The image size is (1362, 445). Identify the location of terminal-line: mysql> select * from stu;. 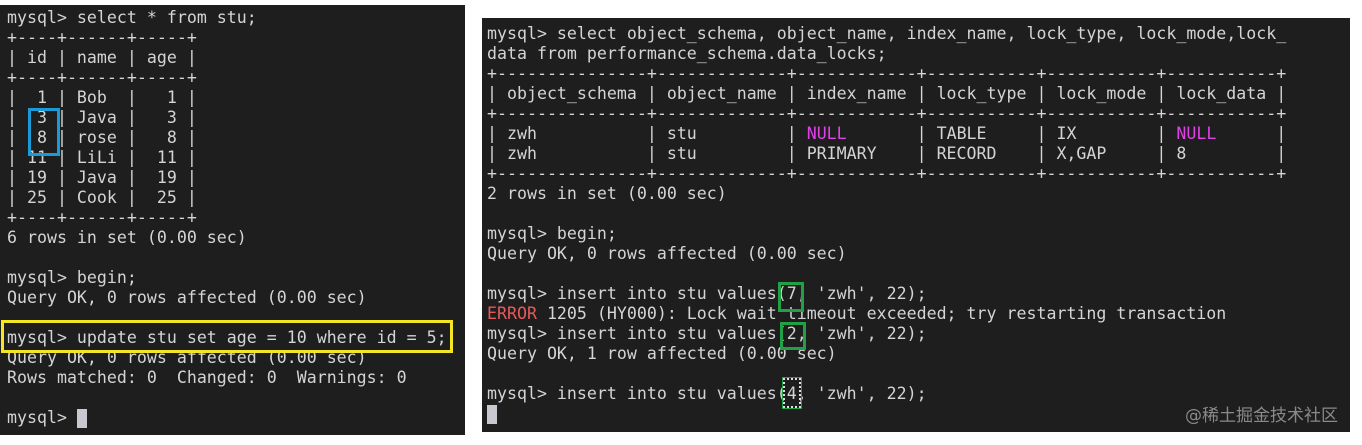
(227, 18).